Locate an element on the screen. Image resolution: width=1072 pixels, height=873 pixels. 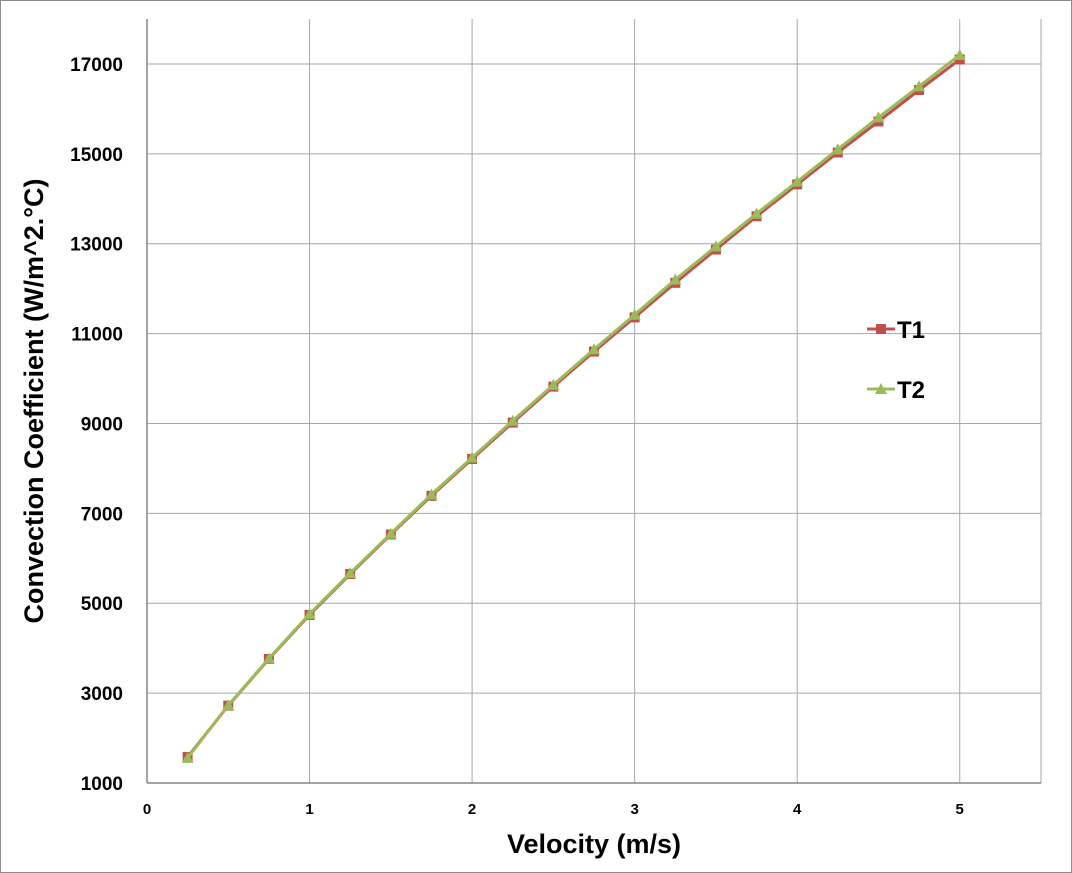
y-tick-label: 7000 is located at coordinates (102, 514).